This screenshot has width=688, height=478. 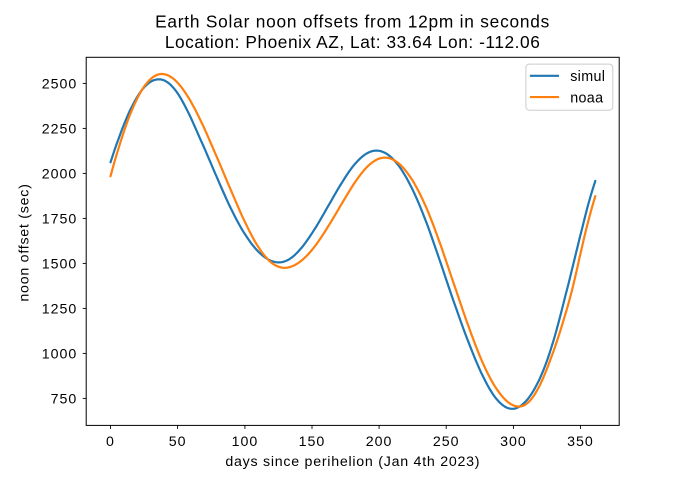 What do you see at coordinates (352, 462) in the screenshot?
I see `svg-text:days since perihelion (Jan 4th: days since perihelion (Jan 4th 2023)` at bounding box center [352, 462].